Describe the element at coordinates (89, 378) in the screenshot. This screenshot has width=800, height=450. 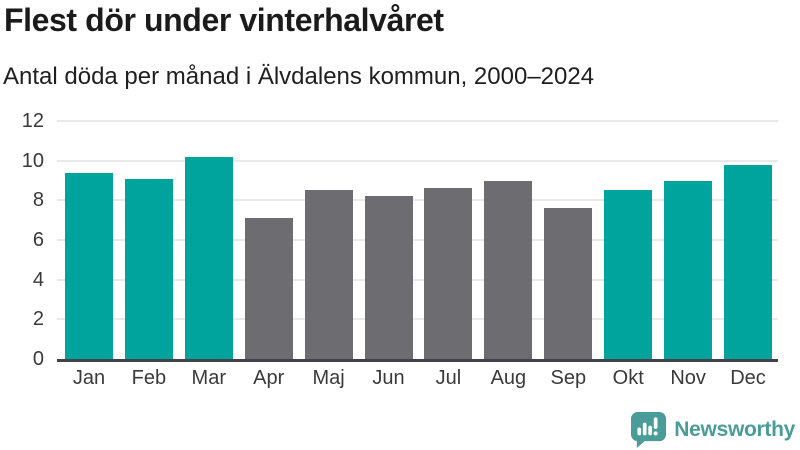
I see `x-tick-label-jan: Jan` at that location.